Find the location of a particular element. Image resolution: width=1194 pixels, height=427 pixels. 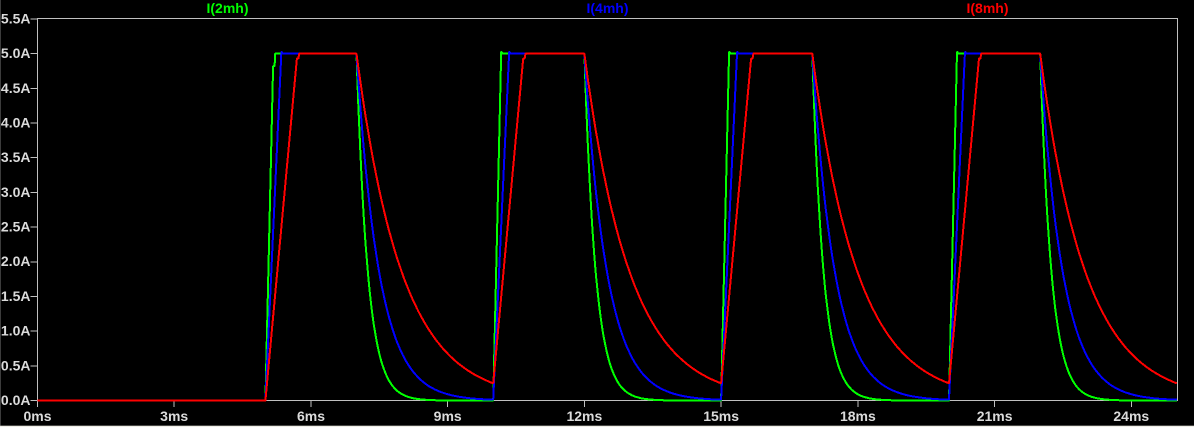

svg-text: 3ms is located at coordinates (174, 416).